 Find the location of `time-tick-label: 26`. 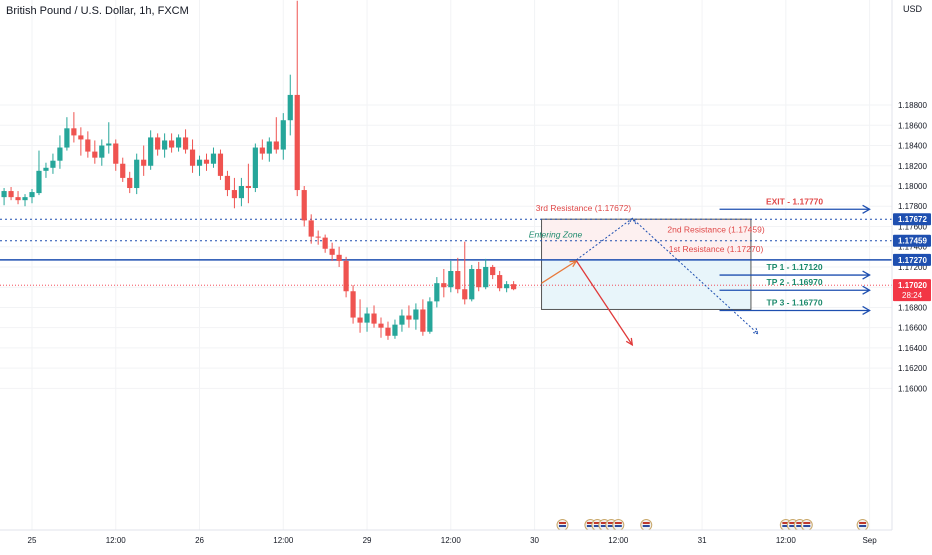

time-tick-label: 26 is located at coordinates (199, 540).